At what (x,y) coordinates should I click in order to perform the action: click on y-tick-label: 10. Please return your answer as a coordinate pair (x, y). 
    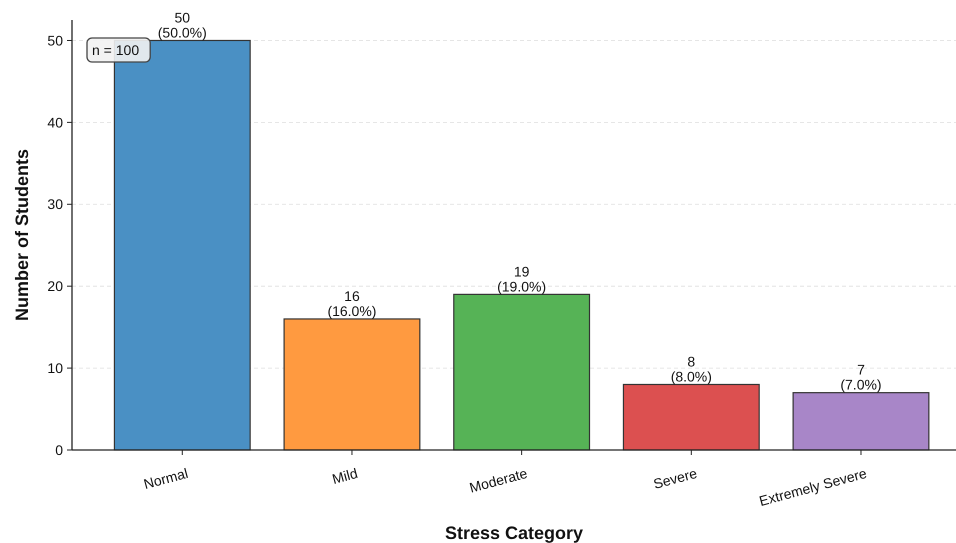
    Looking at the image, I should click on (55, 368).